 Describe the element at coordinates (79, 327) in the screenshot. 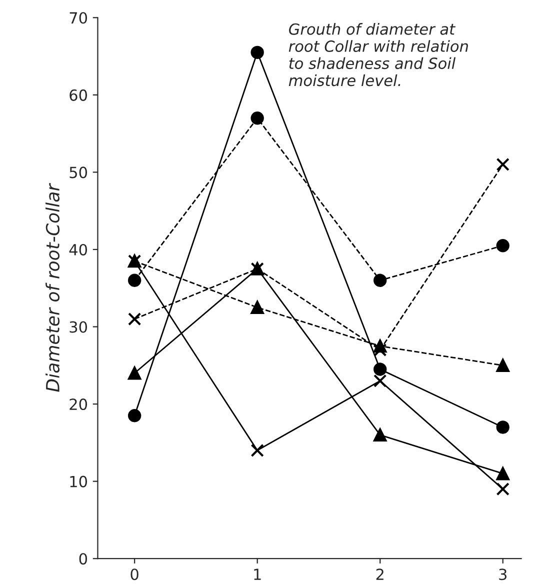

I see `y-tick-label: 30` at that location.